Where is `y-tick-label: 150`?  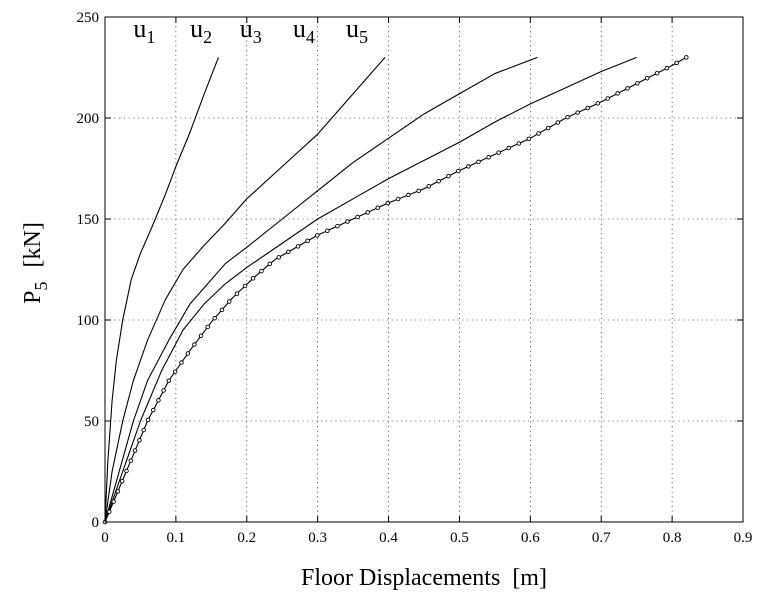
y-tick-label: 150 is located at coordinates (88, 220).